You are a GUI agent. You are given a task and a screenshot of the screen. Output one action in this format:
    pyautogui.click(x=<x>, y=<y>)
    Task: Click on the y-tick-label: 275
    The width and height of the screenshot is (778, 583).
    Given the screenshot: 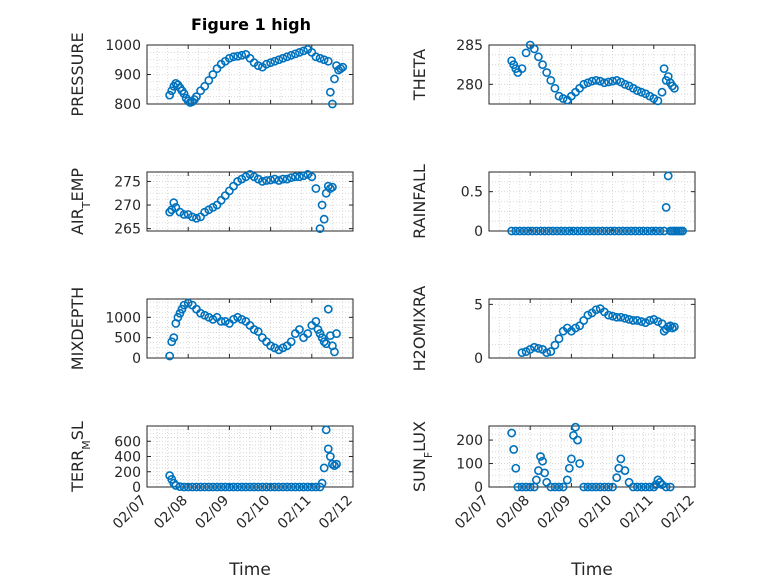 What is the action you would take?
    pyautogui.click(x=127, y=182)
    